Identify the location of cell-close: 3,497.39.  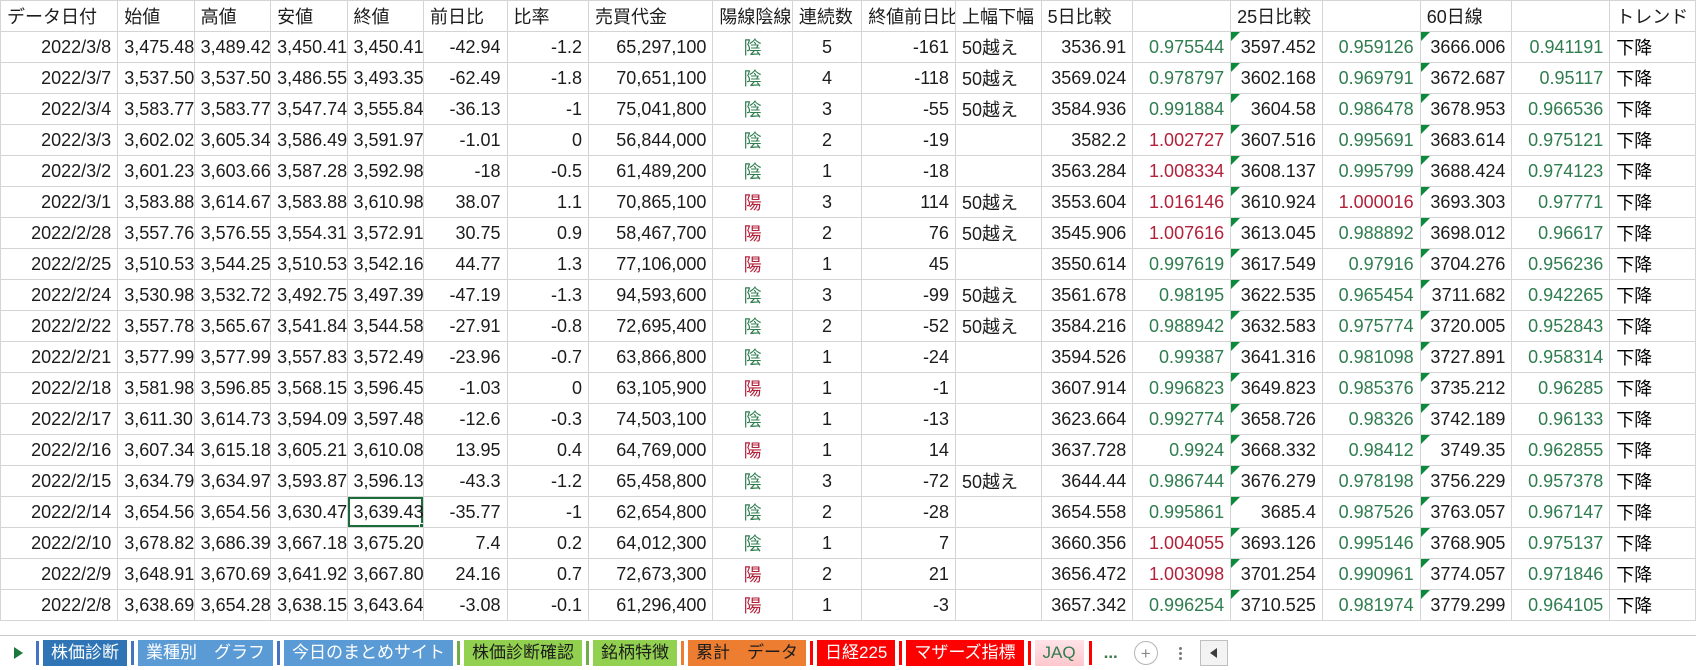
(385, 295).